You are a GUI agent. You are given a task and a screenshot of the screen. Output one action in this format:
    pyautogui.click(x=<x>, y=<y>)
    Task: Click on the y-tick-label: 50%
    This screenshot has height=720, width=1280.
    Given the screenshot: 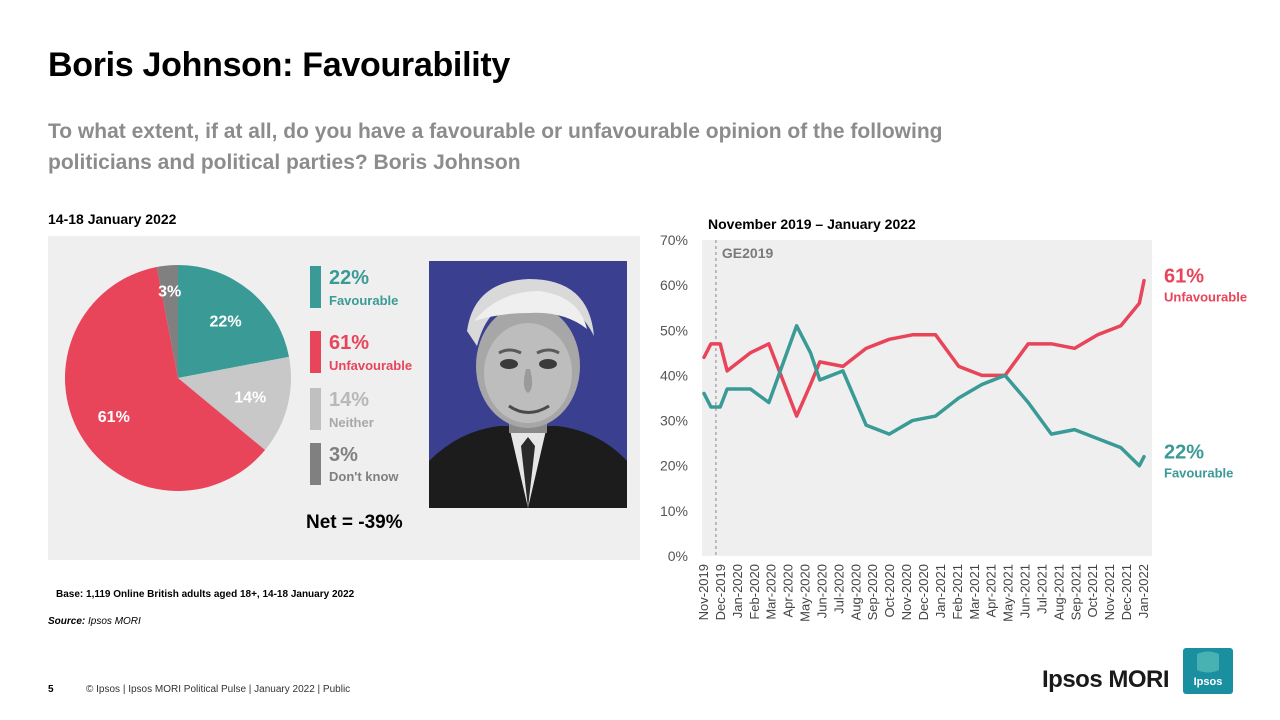 What is the action you would take?
    pyautogui.click(x=674, y=330)
    